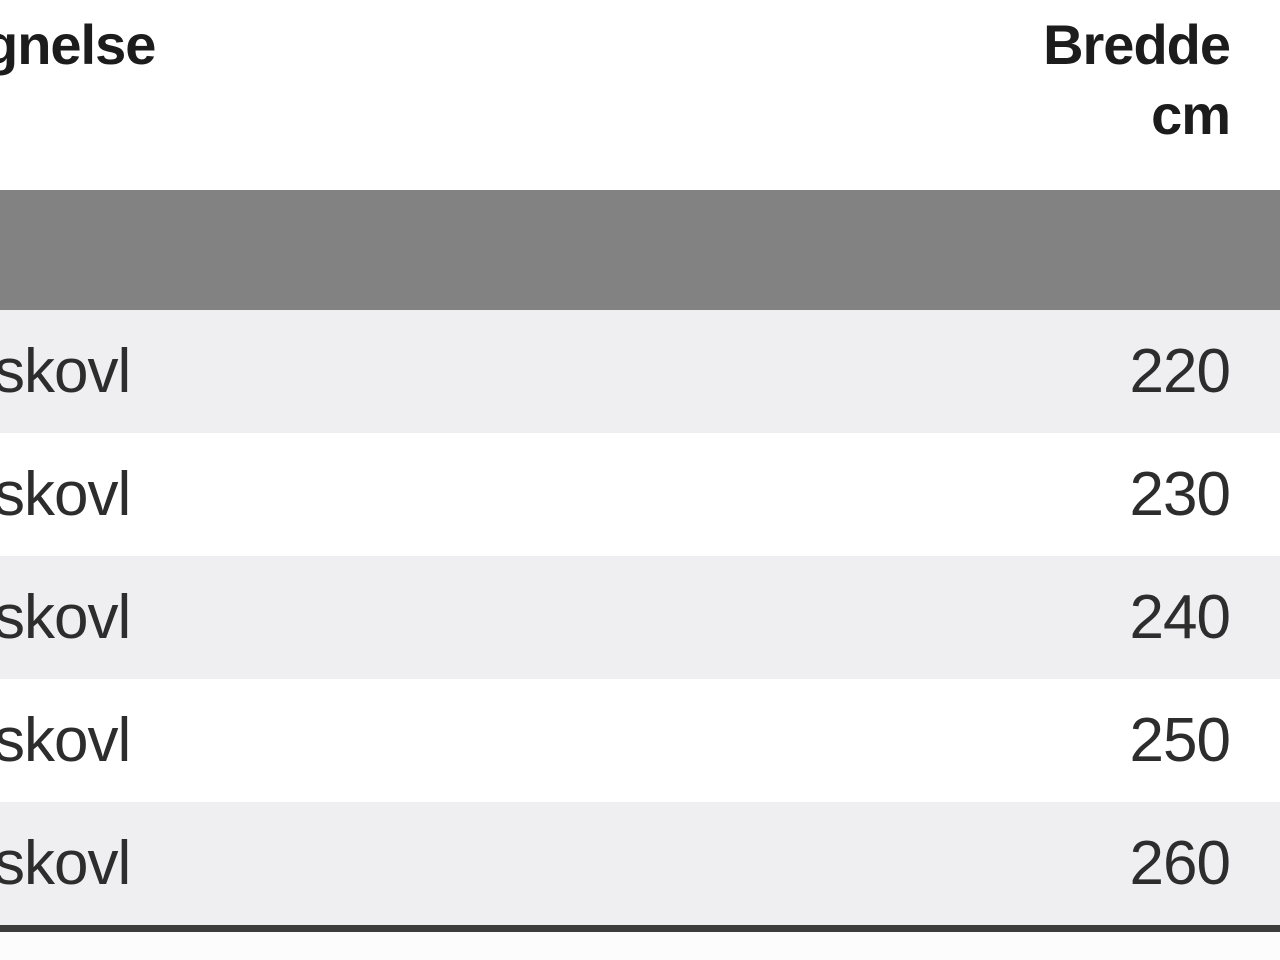  I want to click on column-header-width: Bredde cm, so click(1137, 80).